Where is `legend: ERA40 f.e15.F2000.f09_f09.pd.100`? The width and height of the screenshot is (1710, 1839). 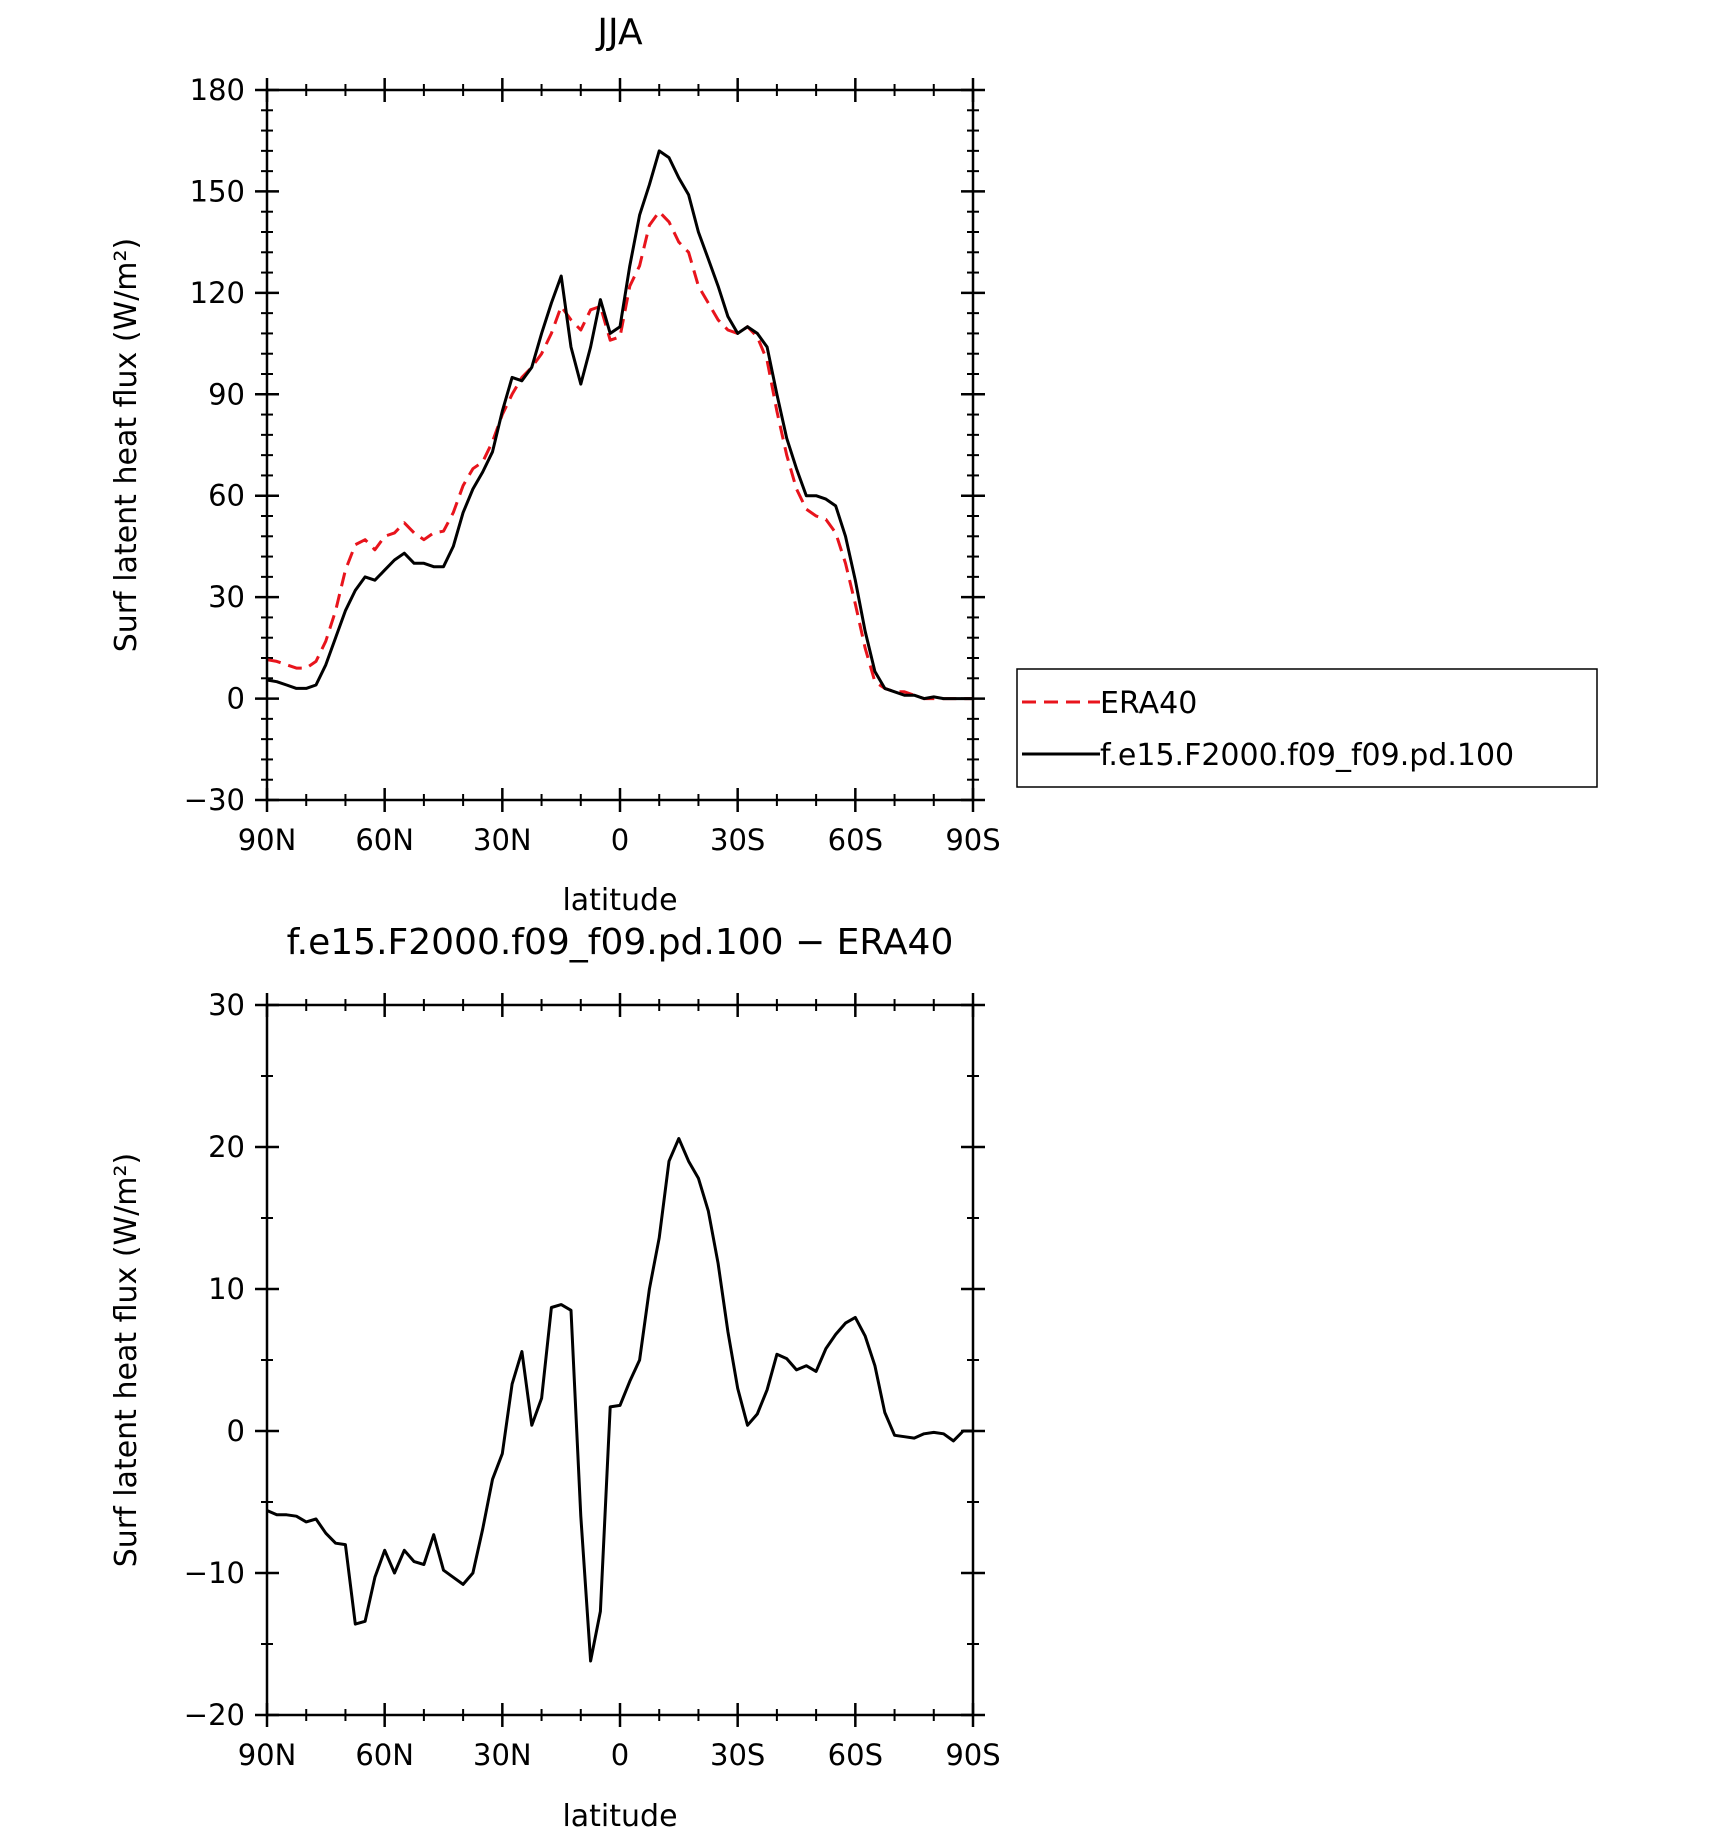 legend: ERA40 f.e15.F2000.f09_f09.pd.100 is located at coordinates (1307, 728).